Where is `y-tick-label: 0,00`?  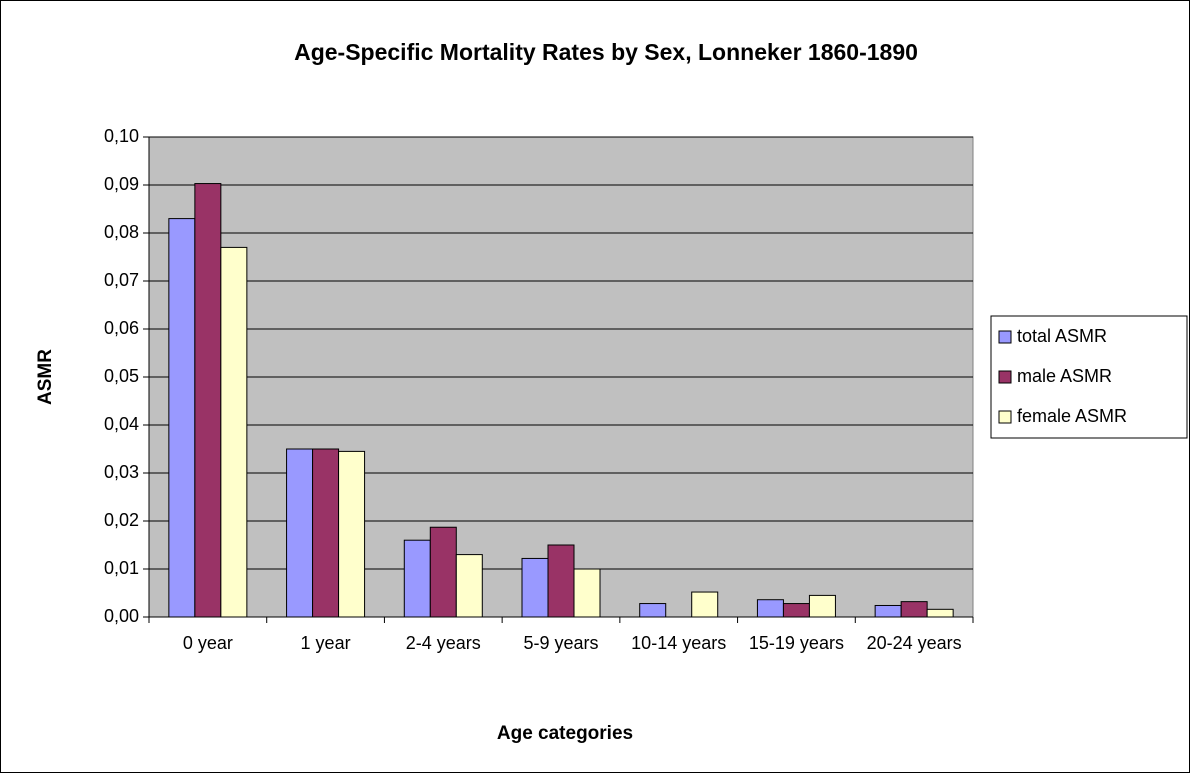
y-tick-label: 0,00 is located at coordinates (121, 616).